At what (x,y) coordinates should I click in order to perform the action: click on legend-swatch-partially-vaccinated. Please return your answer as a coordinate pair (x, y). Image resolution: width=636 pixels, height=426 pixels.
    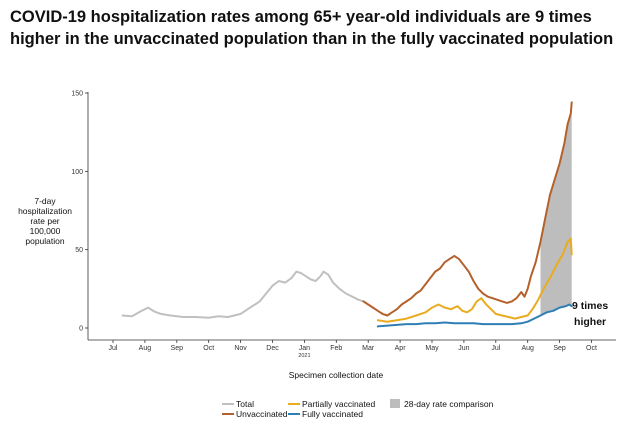
    Looking at the image, I should click on (294, 404).